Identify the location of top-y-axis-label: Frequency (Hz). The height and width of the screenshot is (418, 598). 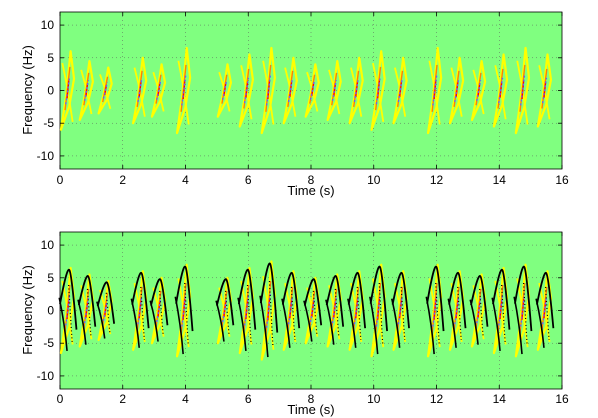
(27, 90).